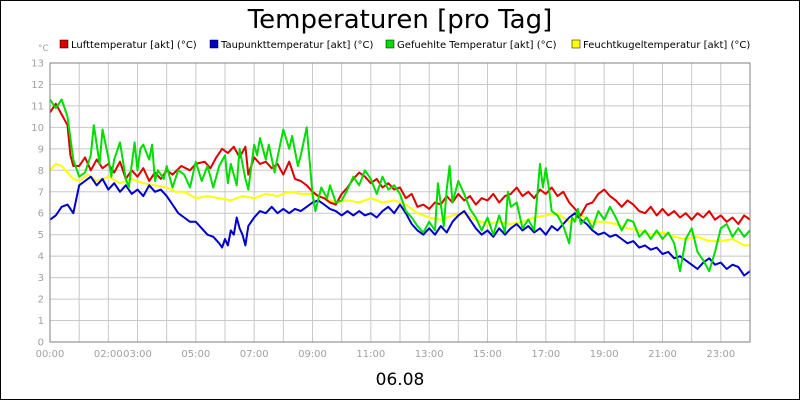 This screenshot has width=800, height=400. I want to click on y-tick-label: 10, so click(37, 128).